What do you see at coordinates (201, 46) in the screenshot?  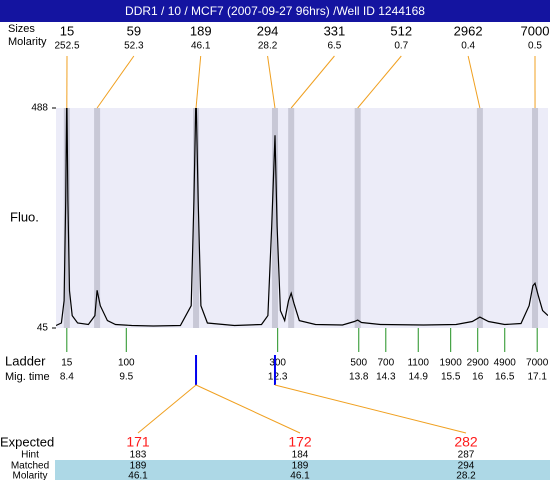 I see `peak-molarity: 46.1` at bounding box center [201, 46].